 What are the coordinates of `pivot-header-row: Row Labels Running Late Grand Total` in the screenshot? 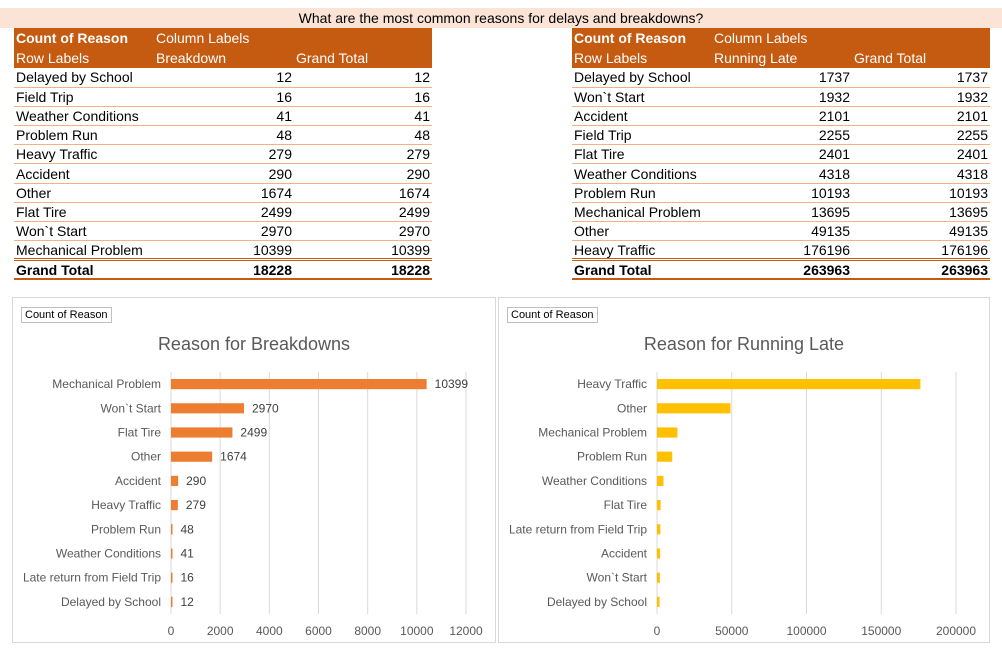 It's located at (781, 58).